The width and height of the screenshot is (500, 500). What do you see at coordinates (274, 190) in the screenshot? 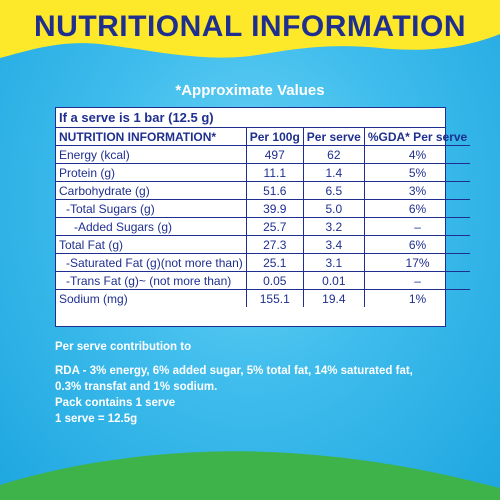
I see `per-100g-value: 51.6` at bounding box center [274, 190].